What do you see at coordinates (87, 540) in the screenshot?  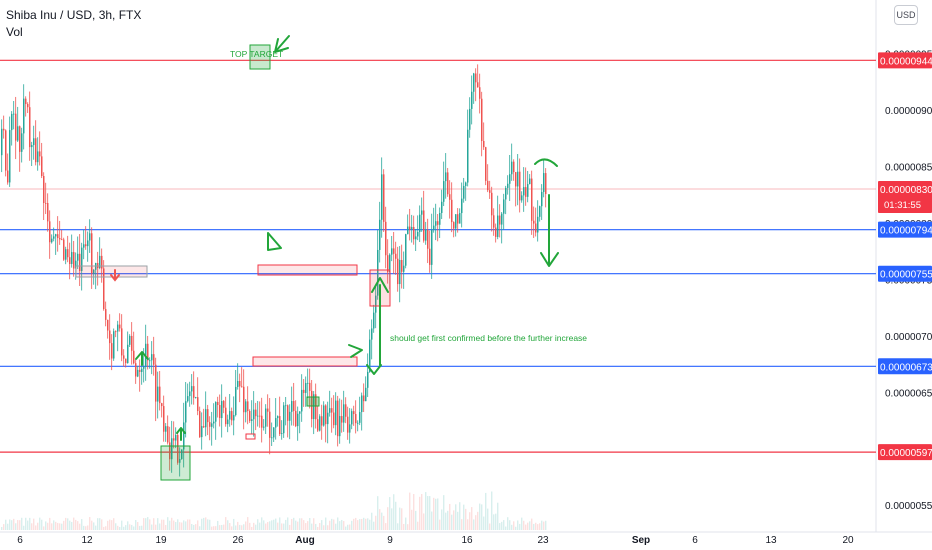 I see `x-tick-label: 12` at bounding box center [87, 540].